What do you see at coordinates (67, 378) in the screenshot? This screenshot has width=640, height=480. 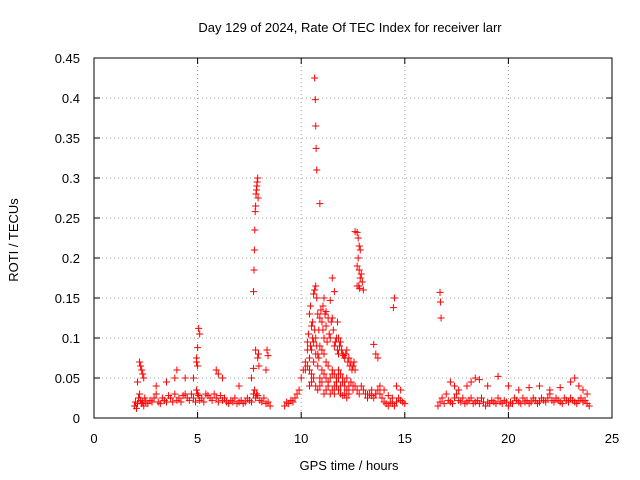 I see `y-tick-label: 0.05` at bounding box center [67, 378].